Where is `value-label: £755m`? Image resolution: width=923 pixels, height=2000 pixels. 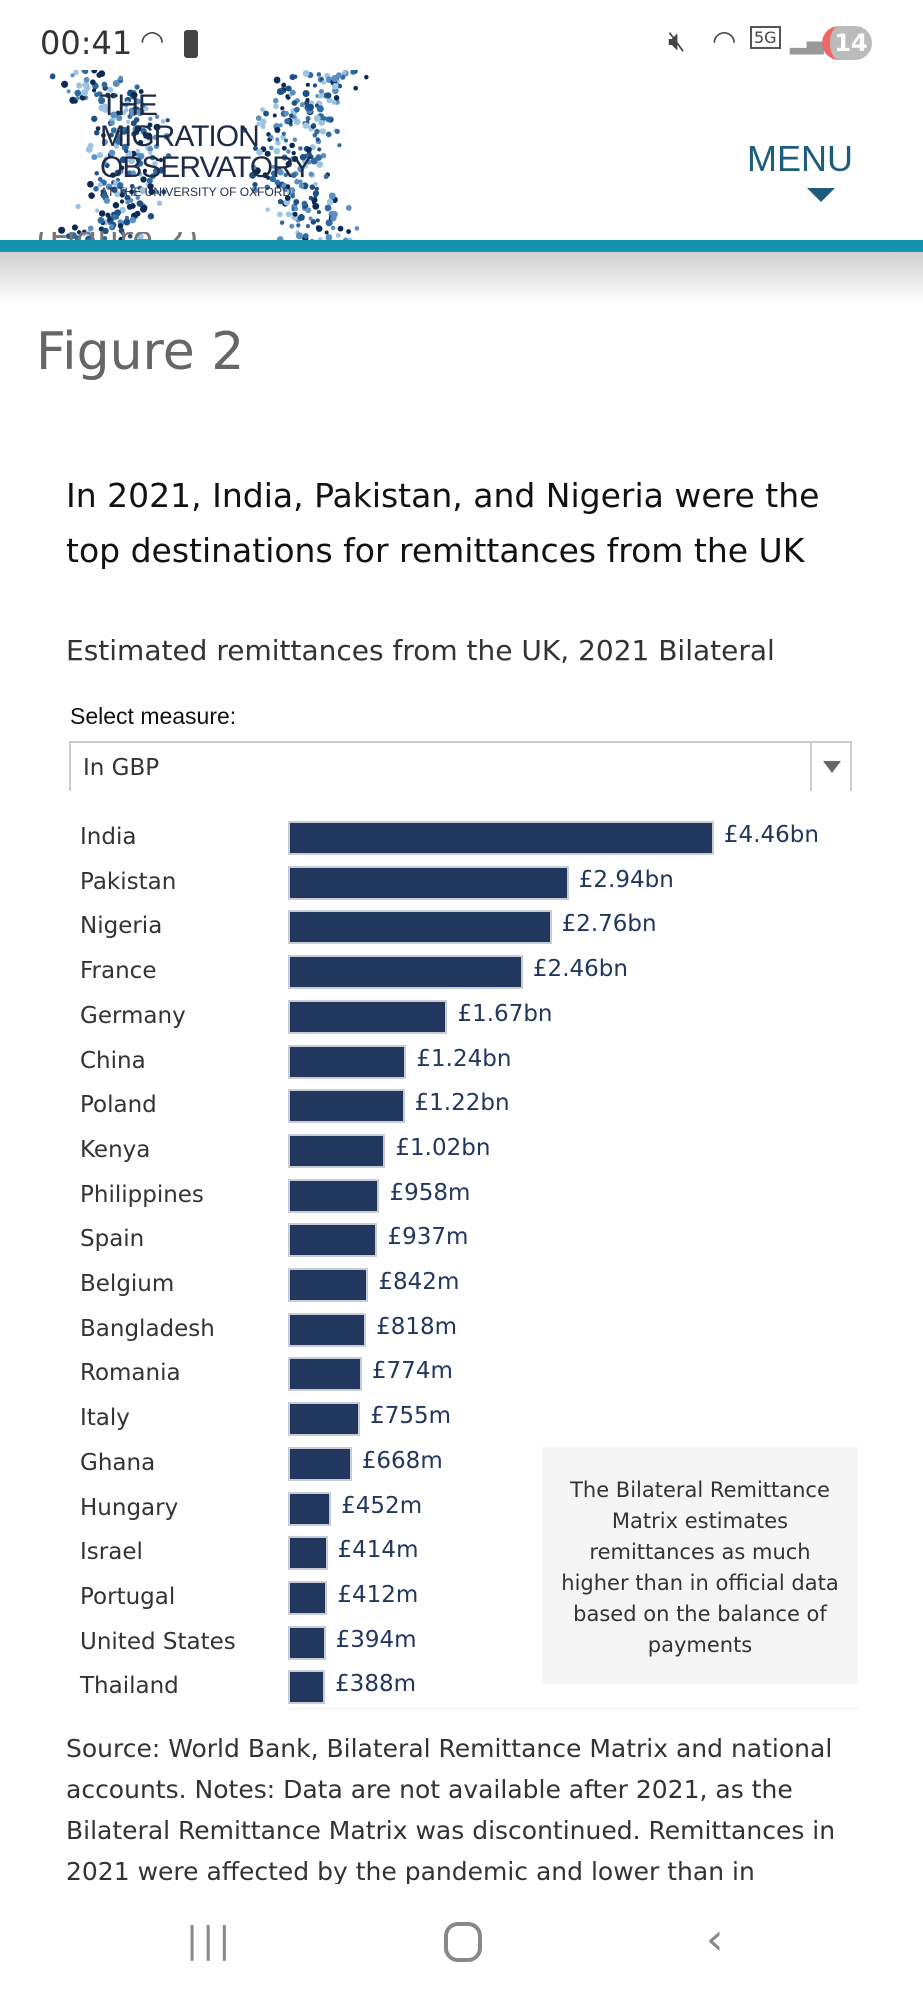 value-label: £755m is located at coordinates (411, 1416).